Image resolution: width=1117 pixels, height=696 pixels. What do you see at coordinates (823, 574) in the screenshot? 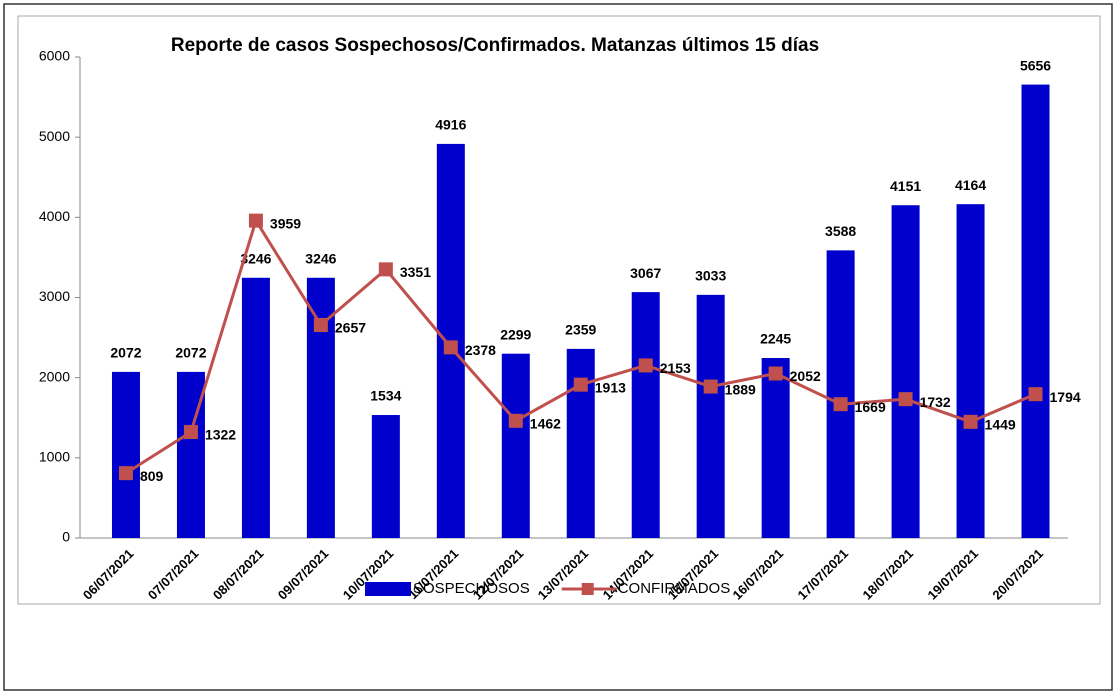
I see `x-tick-label: 17/07/2021` at bounding box center [823, 574].